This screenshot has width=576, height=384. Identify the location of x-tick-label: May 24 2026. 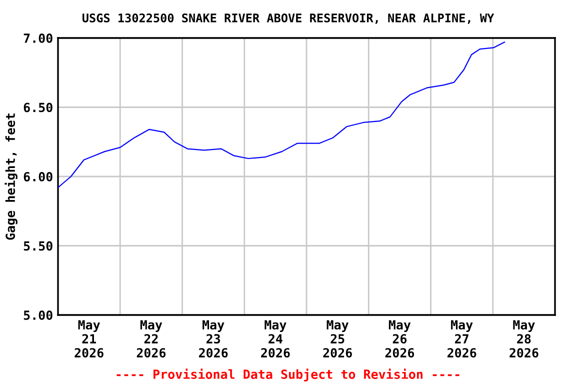
(275, 339).